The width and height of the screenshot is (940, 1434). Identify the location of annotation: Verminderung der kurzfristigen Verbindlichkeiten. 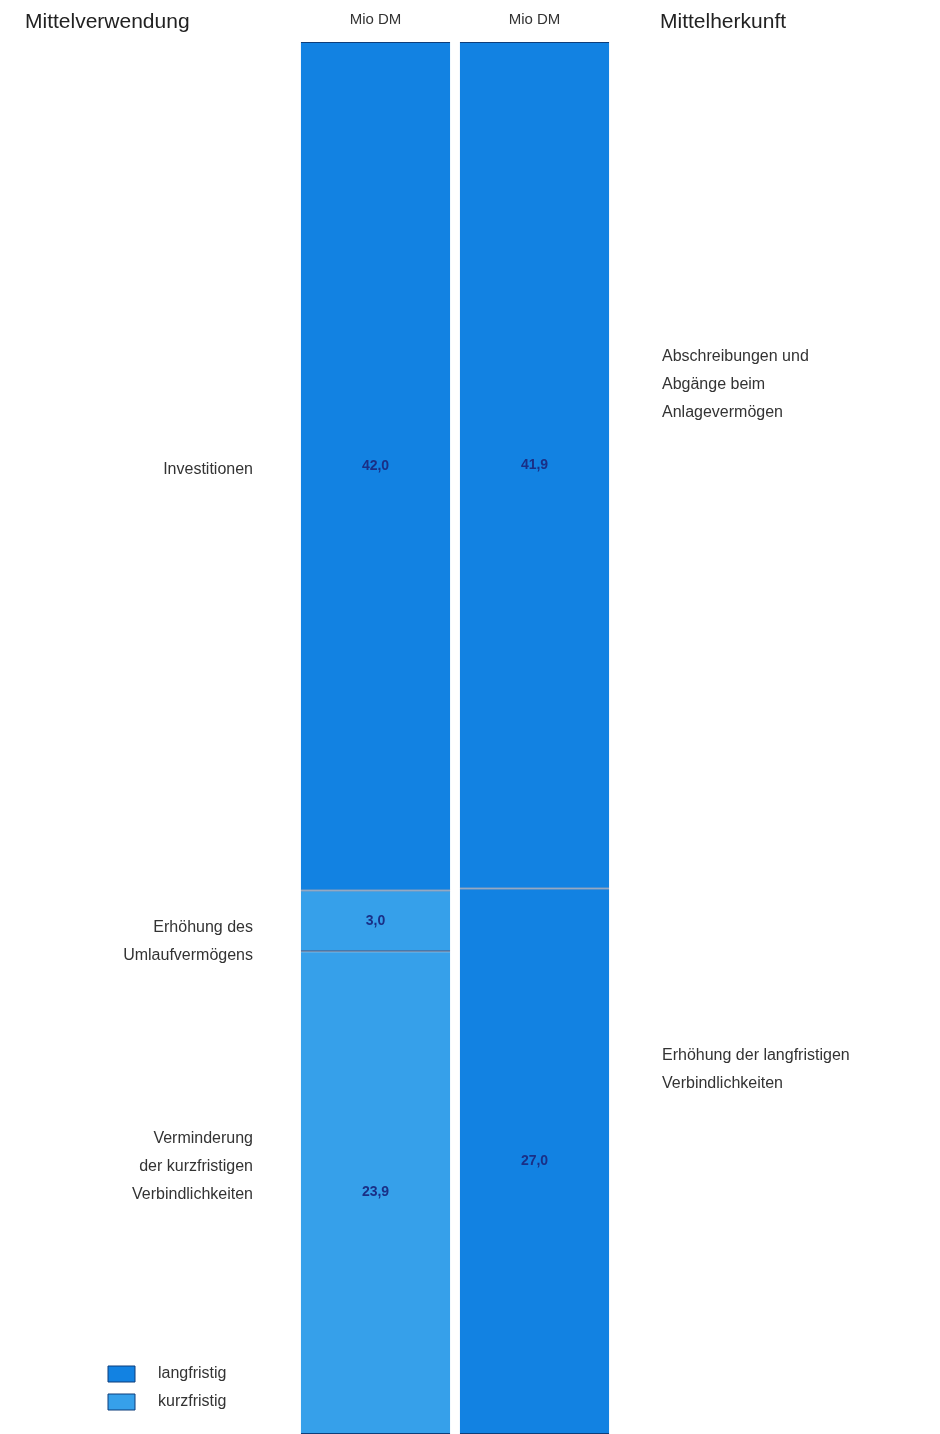
(192, 1166).